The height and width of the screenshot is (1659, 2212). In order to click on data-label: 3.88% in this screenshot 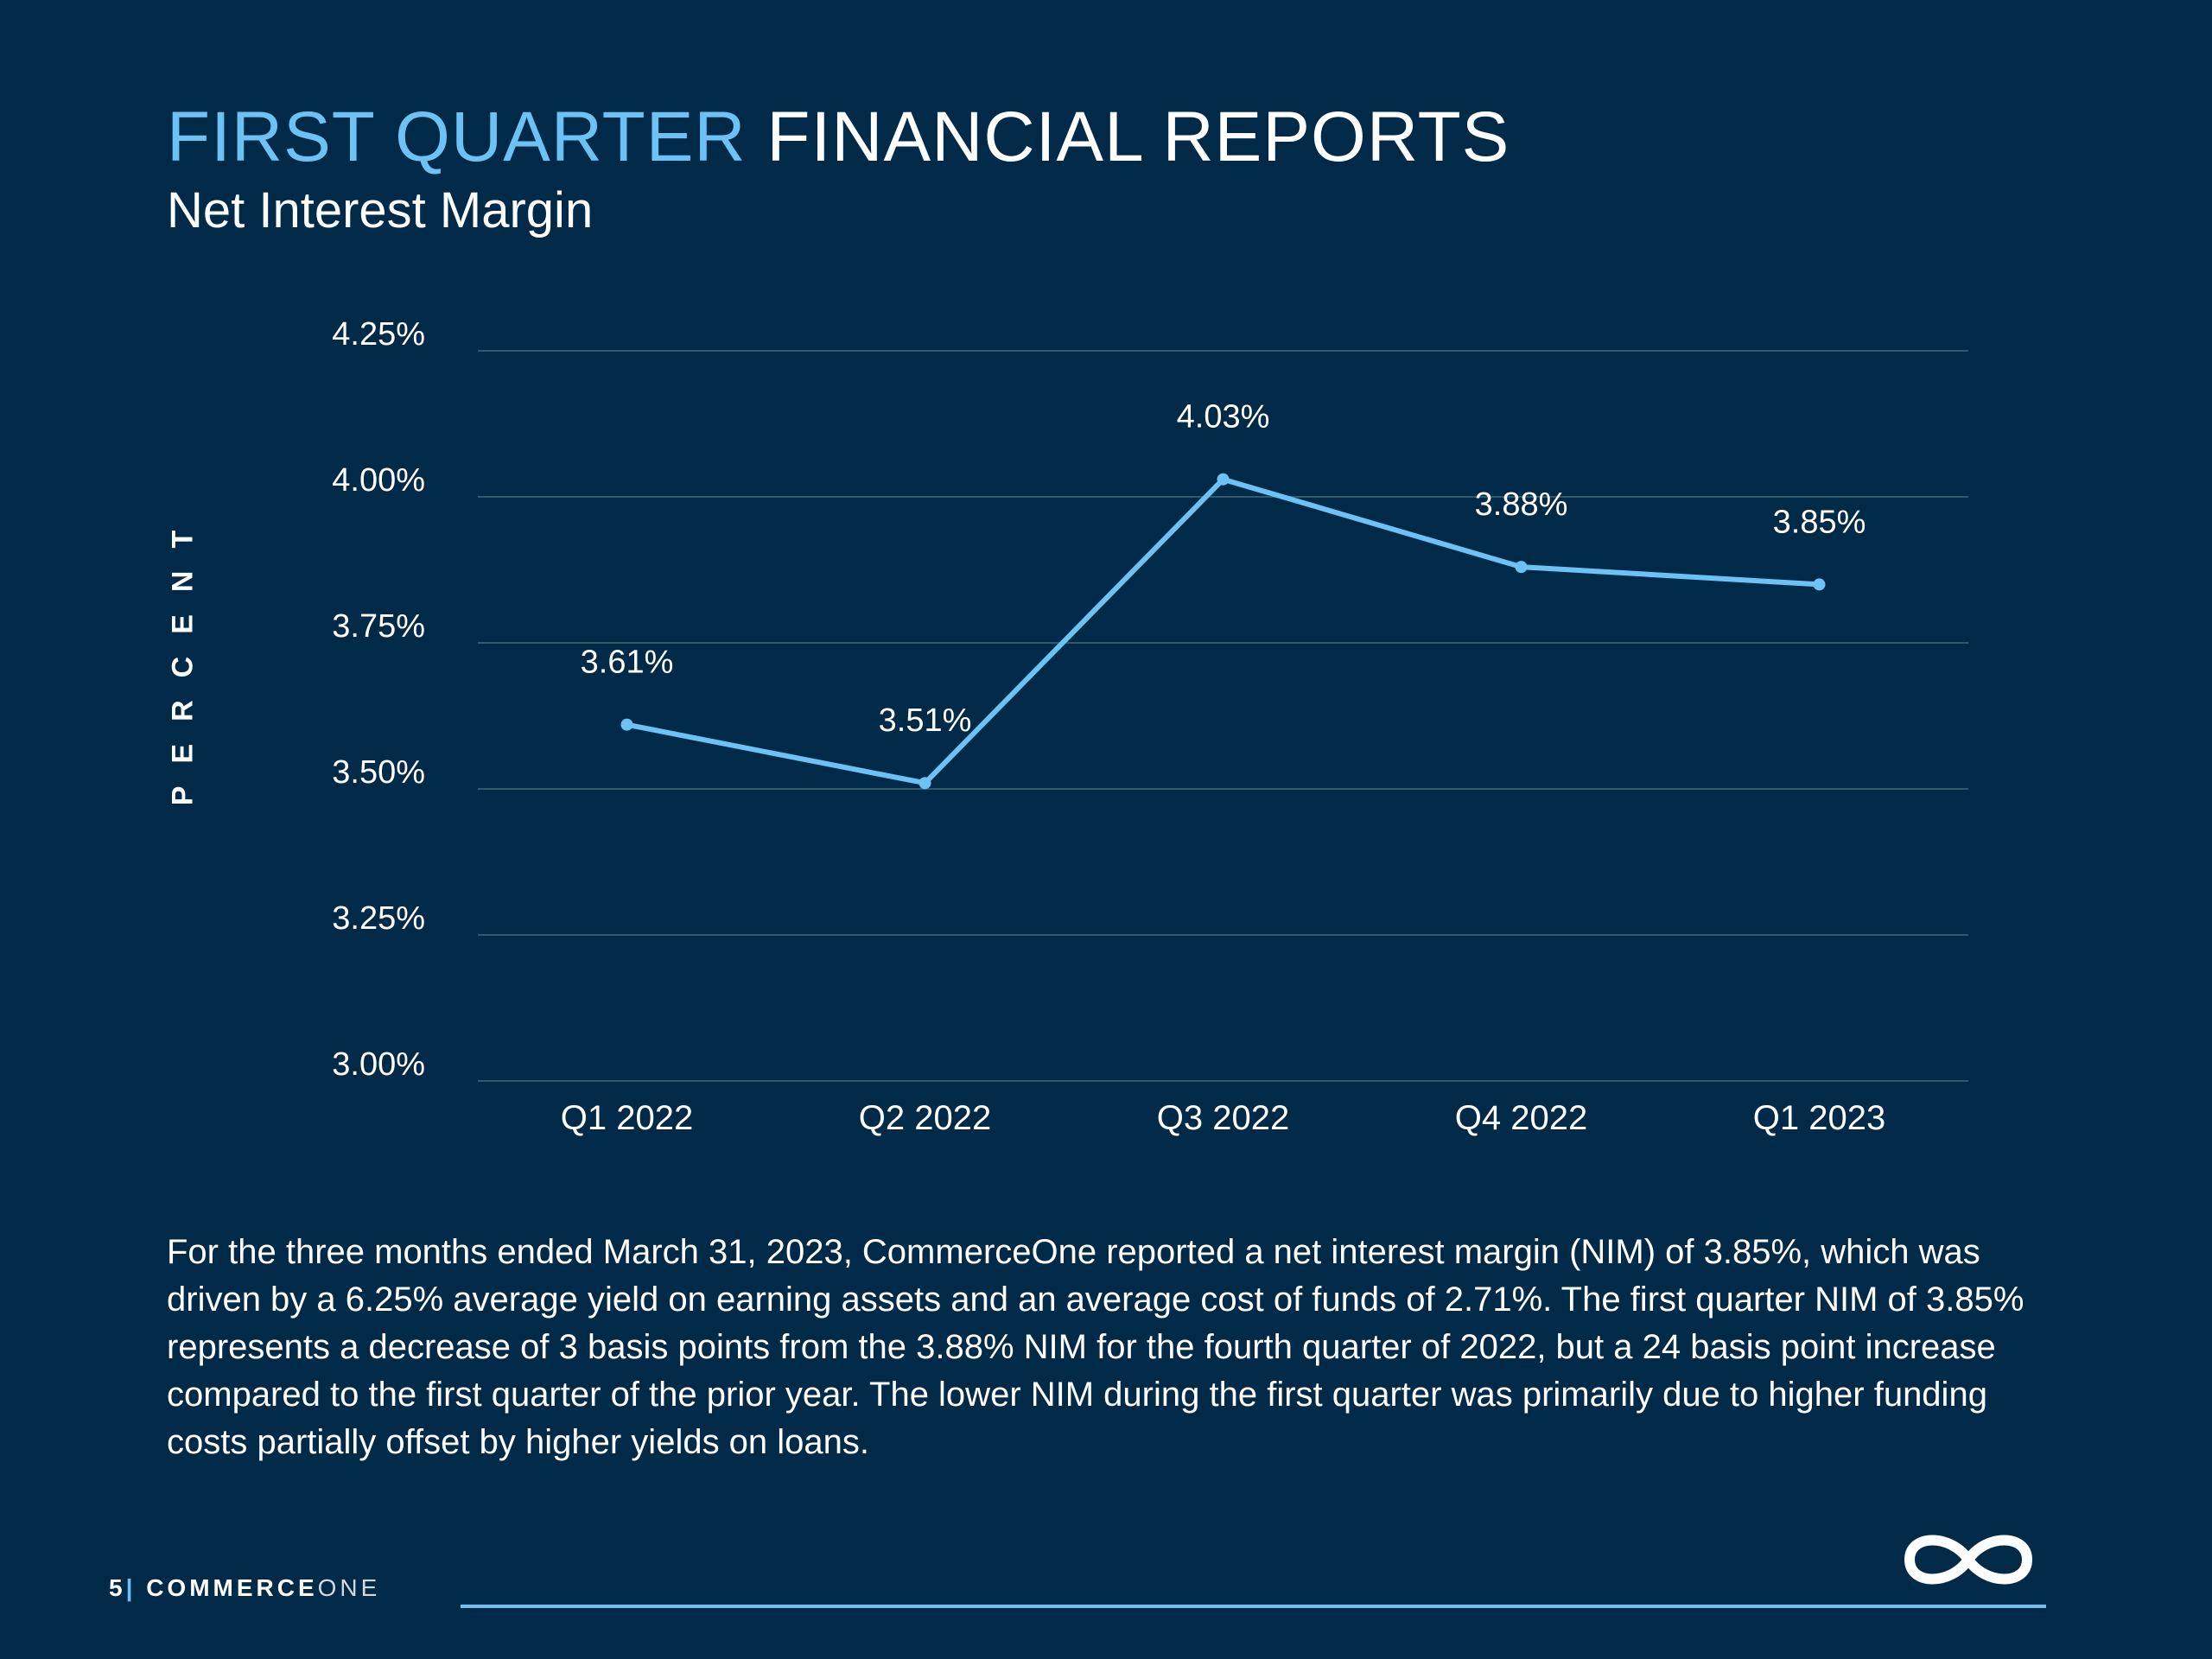, I will do `click(1521, 504)`.